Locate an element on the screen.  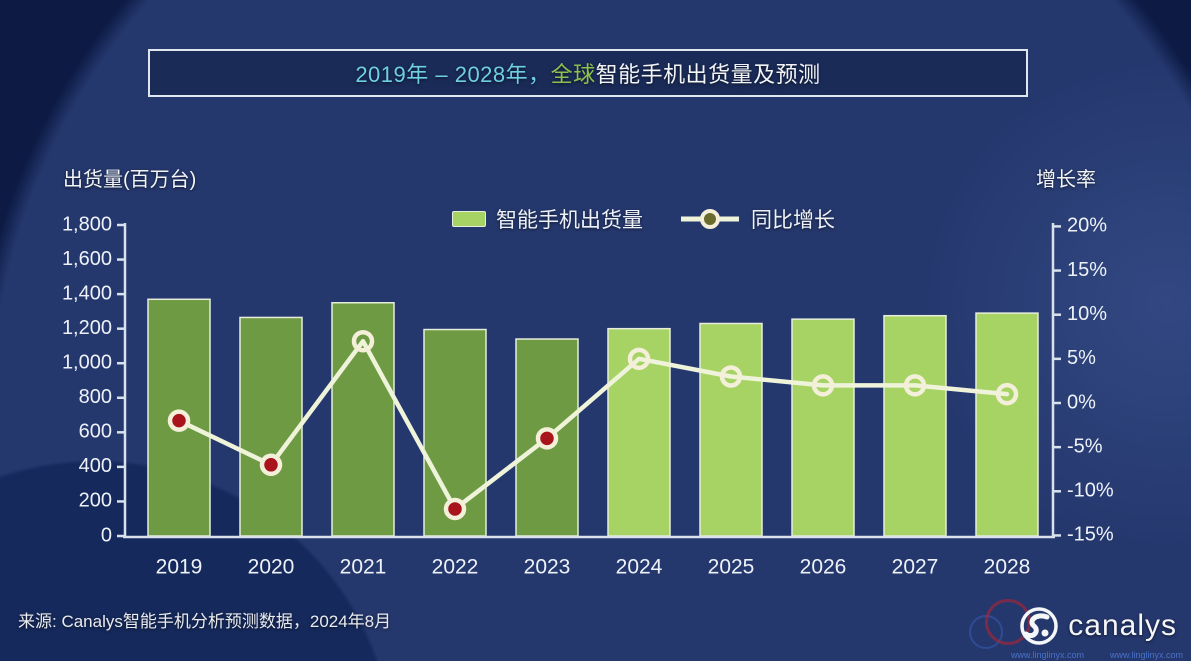
watermark-url-right: www.linglinyx.com is located at coordinates (1146, 655).